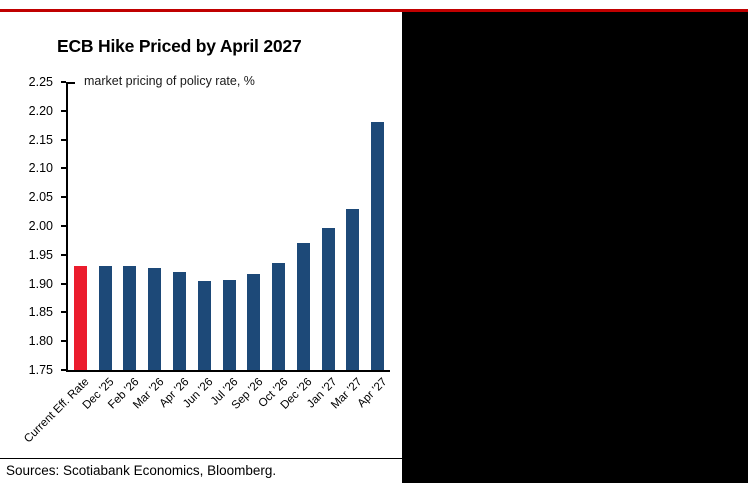 The image size is (748, 483). I want to click on axis-top-tick, so click(71, 83).